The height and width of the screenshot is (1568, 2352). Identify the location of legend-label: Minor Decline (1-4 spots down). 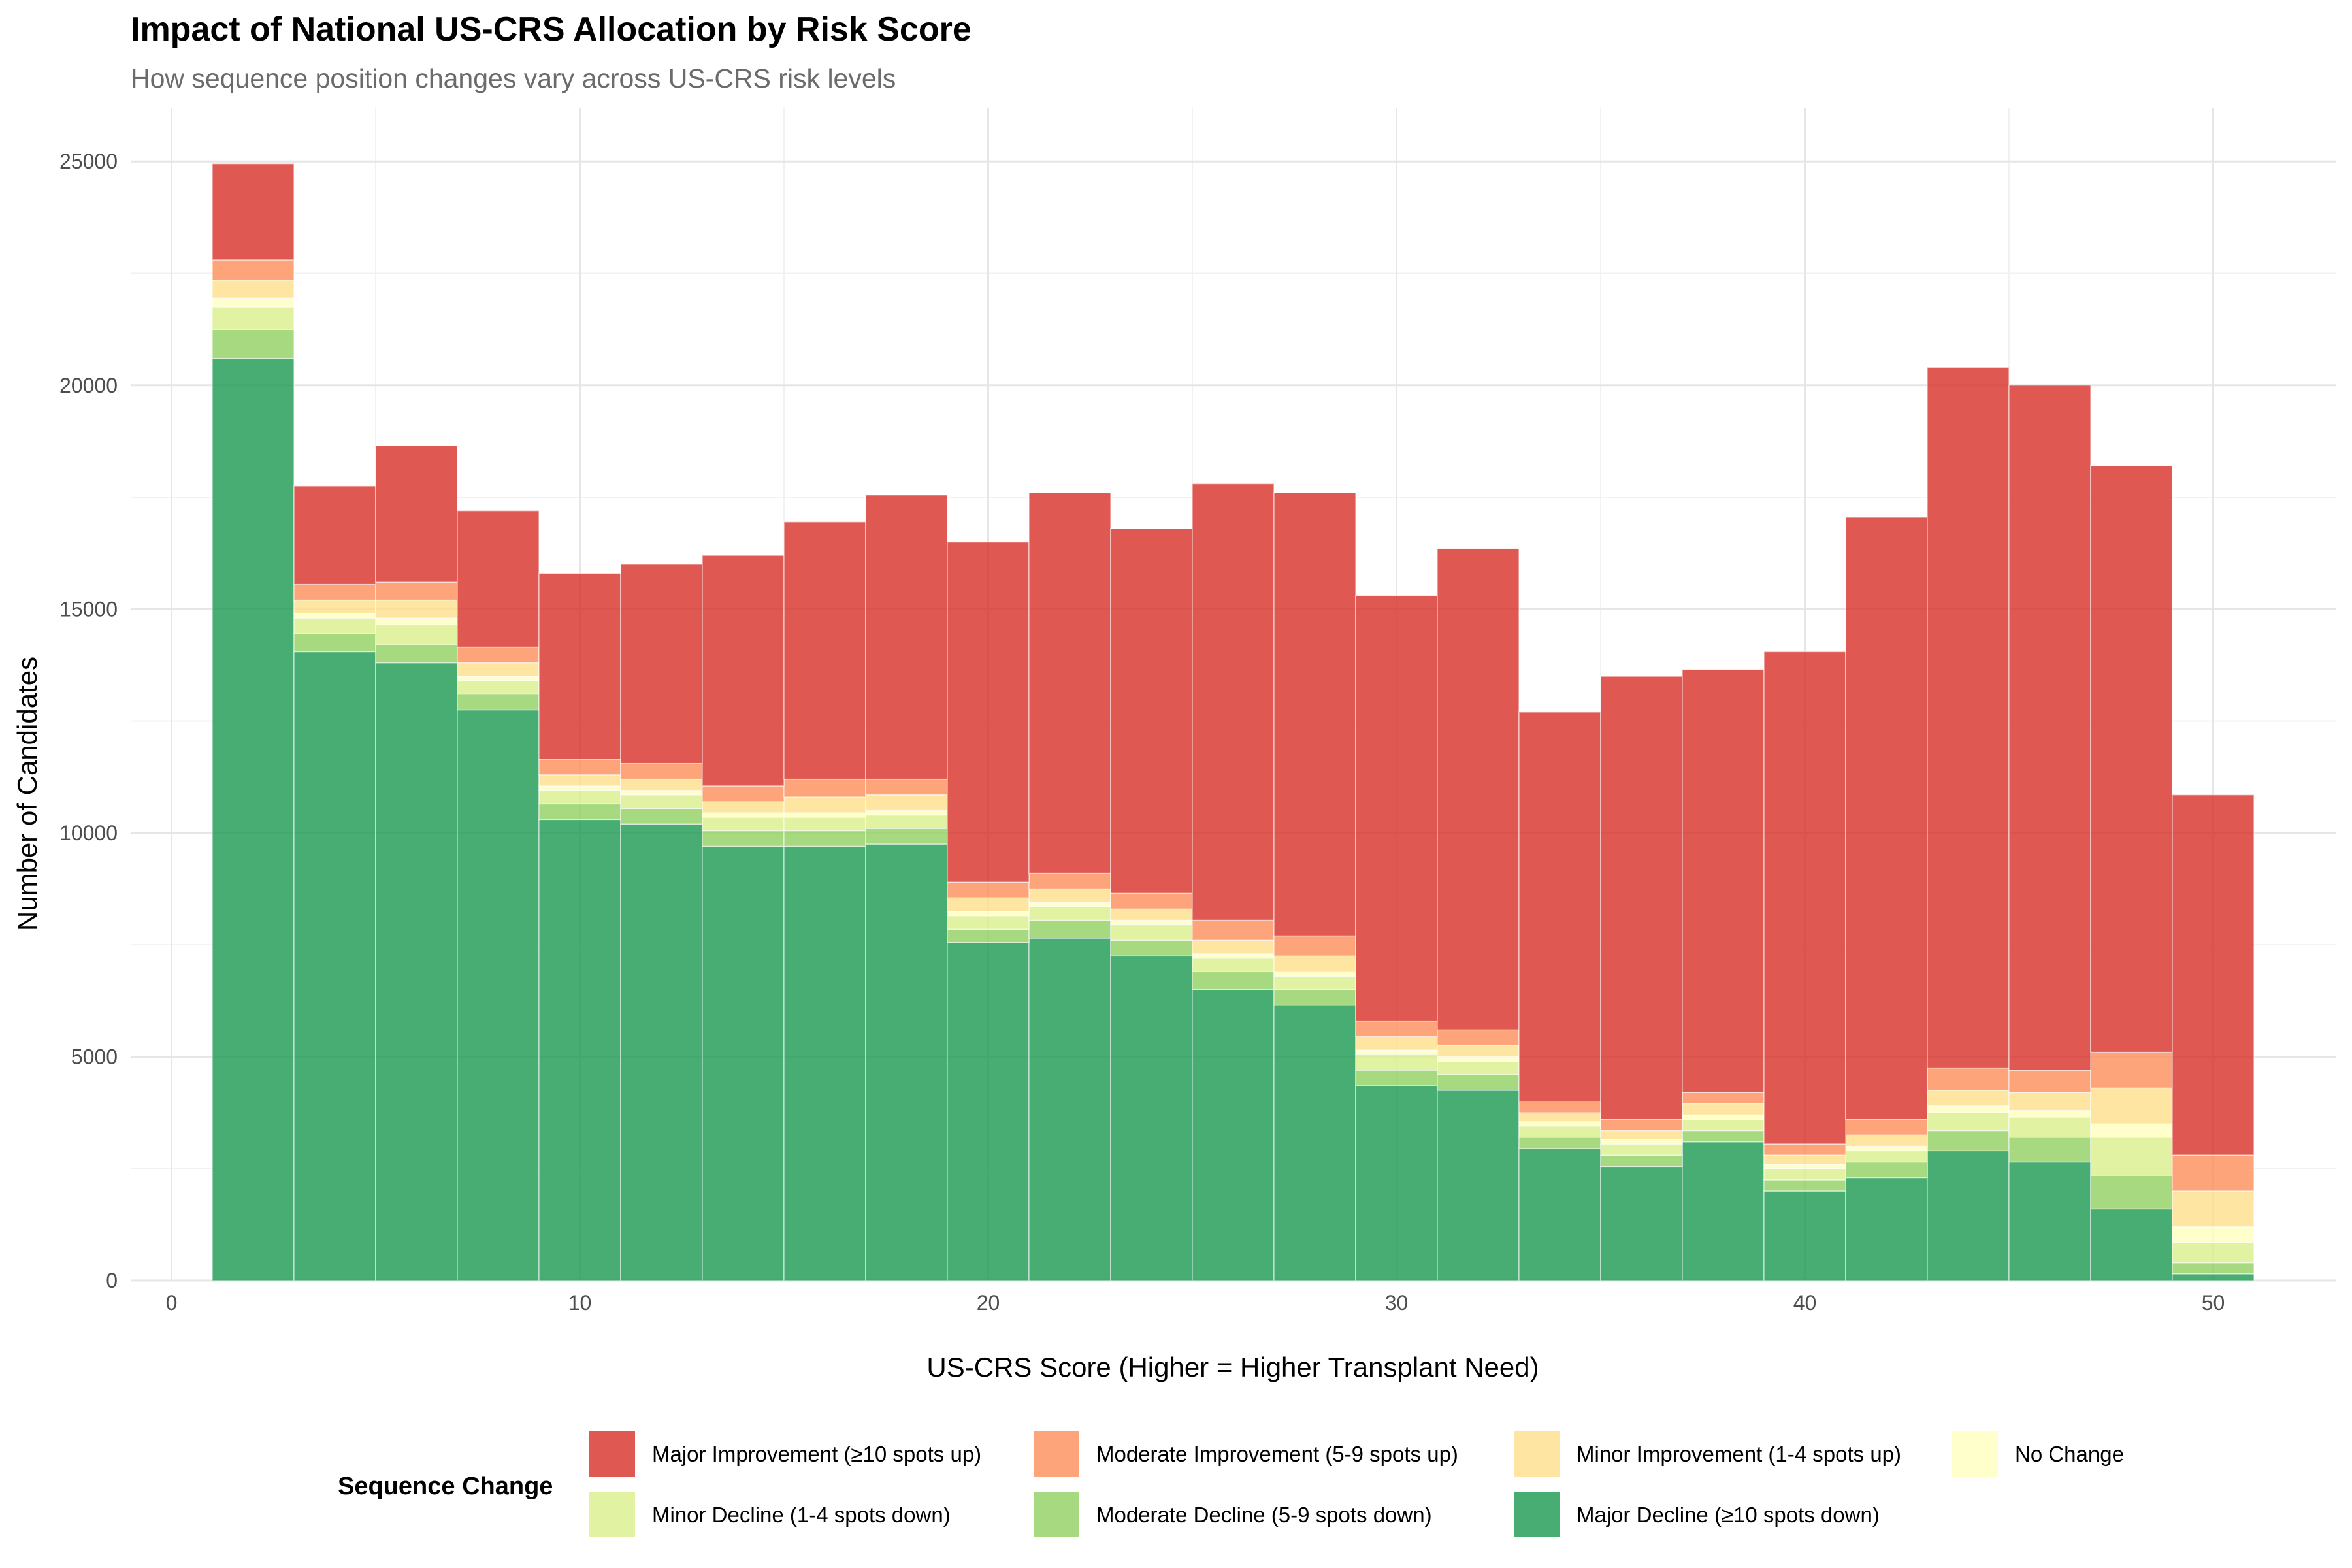
(801, 1515).